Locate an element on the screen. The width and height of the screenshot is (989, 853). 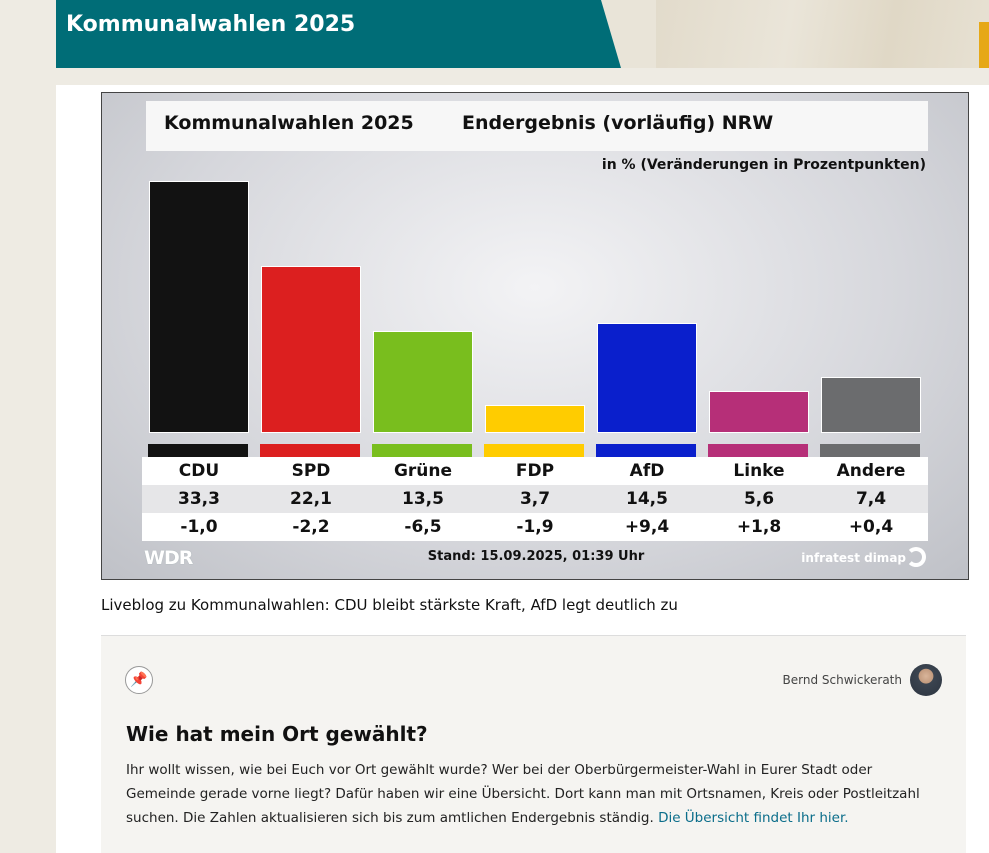
party-changes-row: -1,0 -2,2 -6,5 -1,9 +9,4 +1,8 +0,4 is located at coordinates (535, 527).